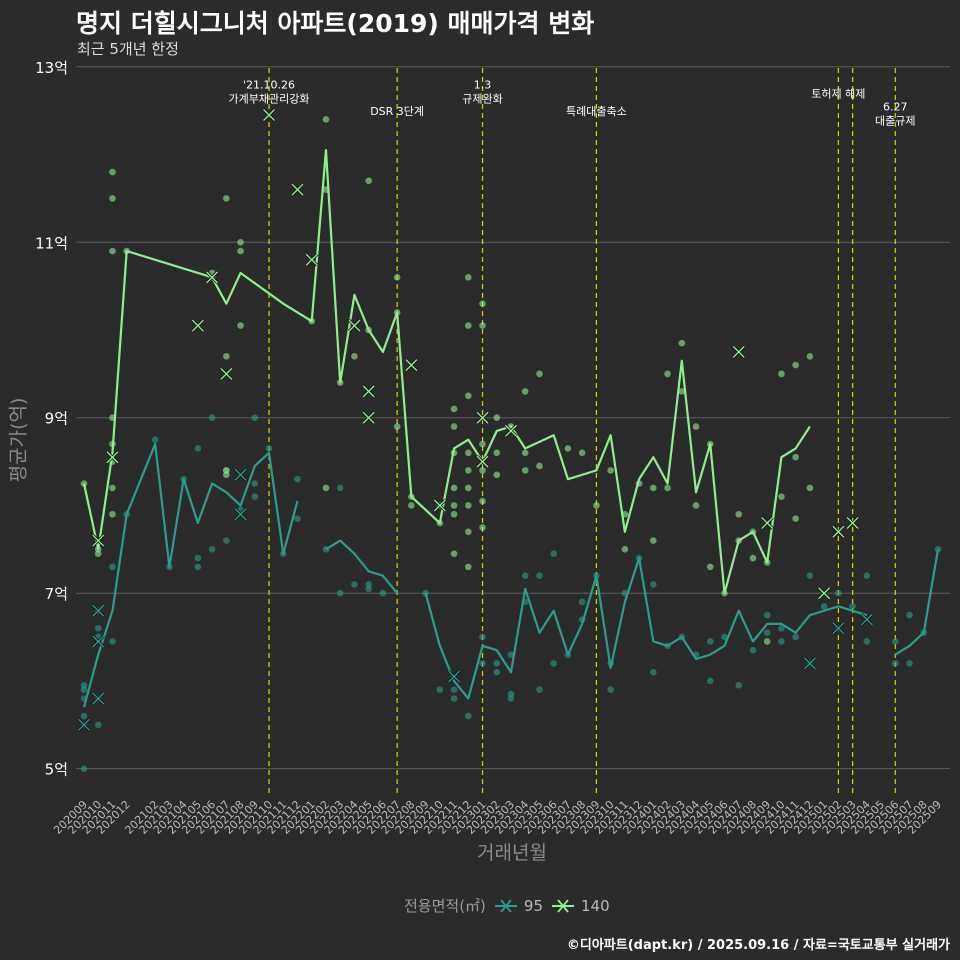 The height and width of the screenshot is (960, 960). Describe the element at coordinates (128, 49) in the screenshot. I see `page-subtitle: 최근 5개년 한정` at that location.